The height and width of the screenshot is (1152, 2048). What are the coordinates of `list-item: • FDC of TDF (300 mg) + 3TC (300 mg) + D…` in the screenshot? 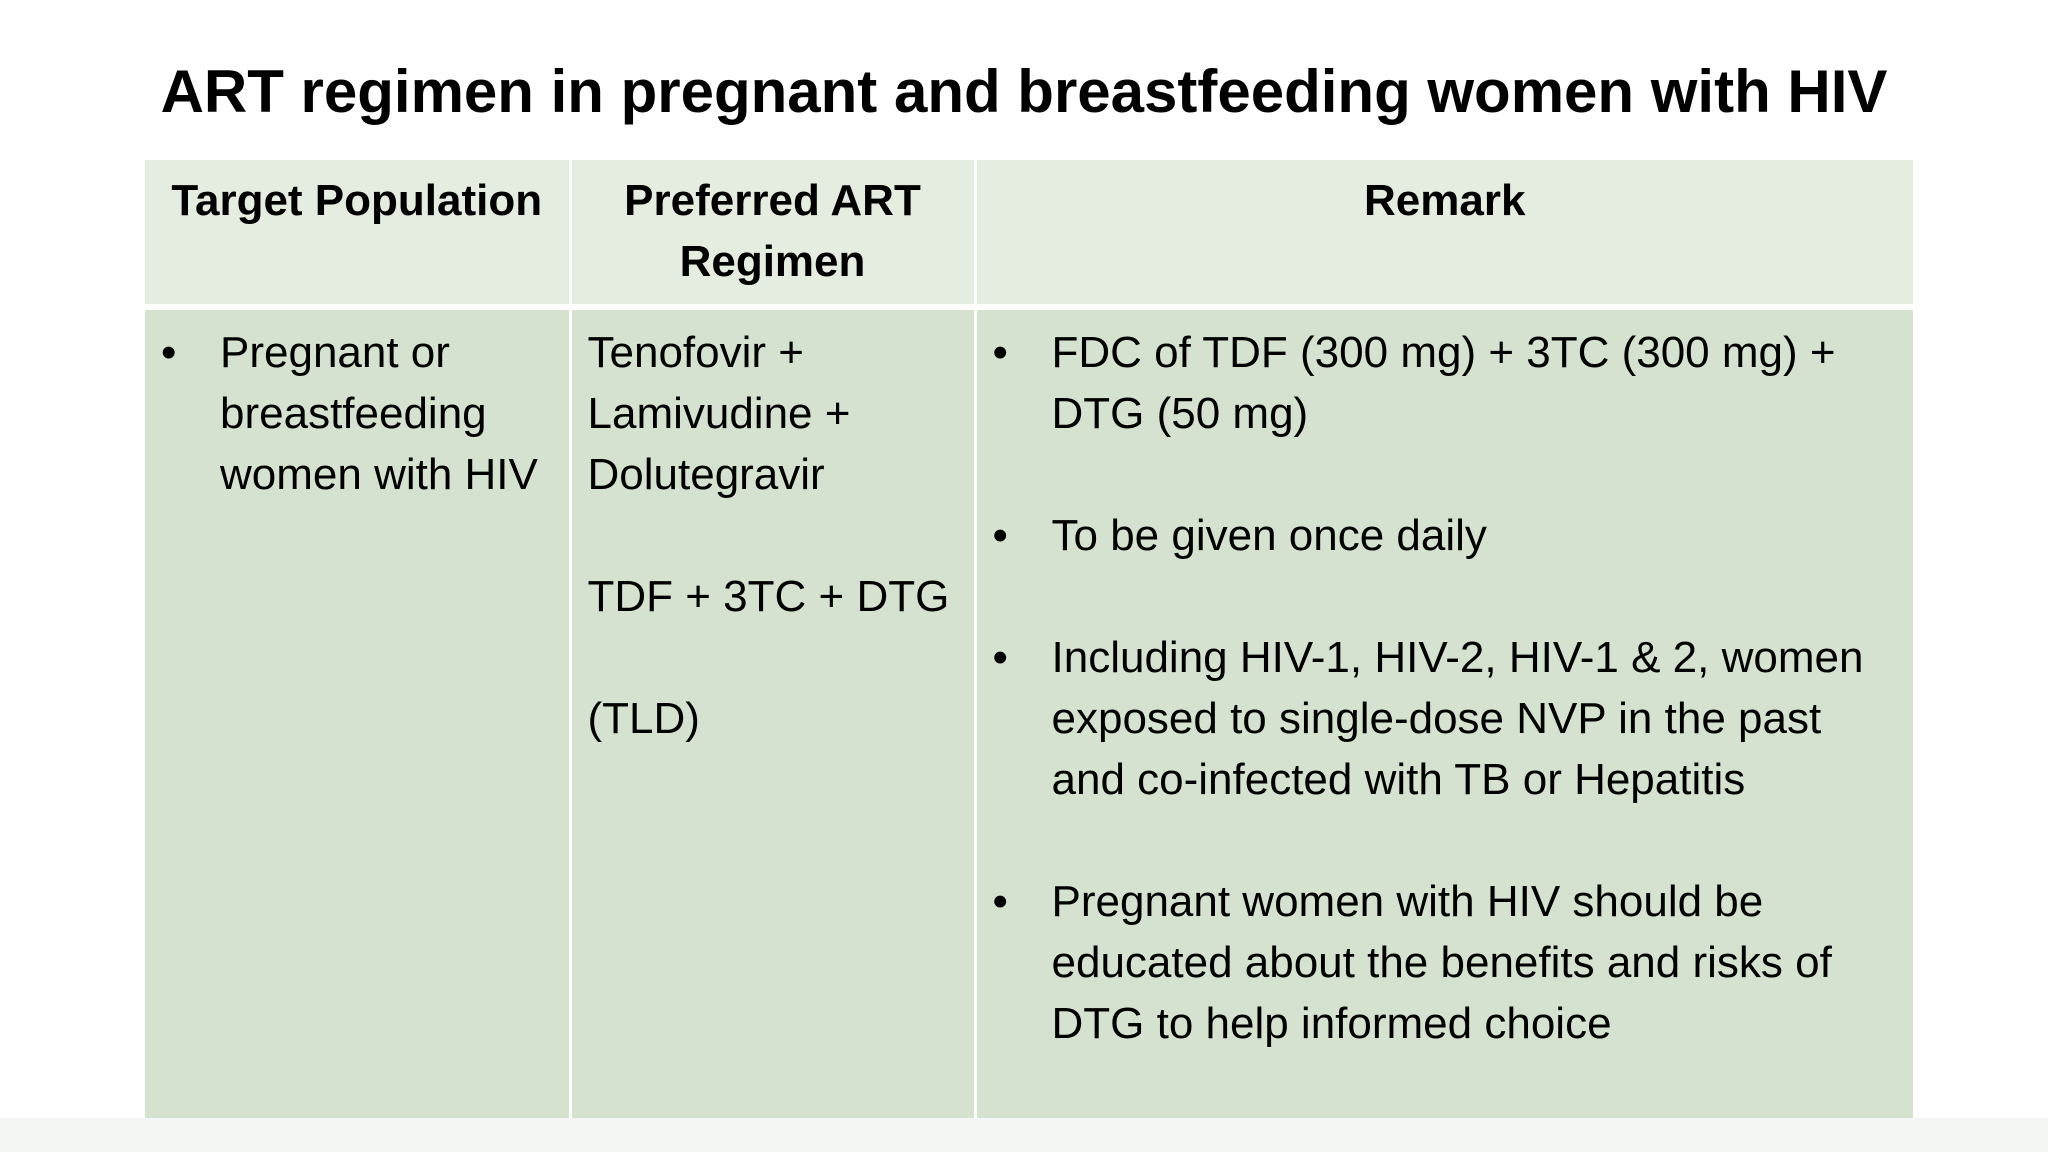 It's located at (1445, 383).